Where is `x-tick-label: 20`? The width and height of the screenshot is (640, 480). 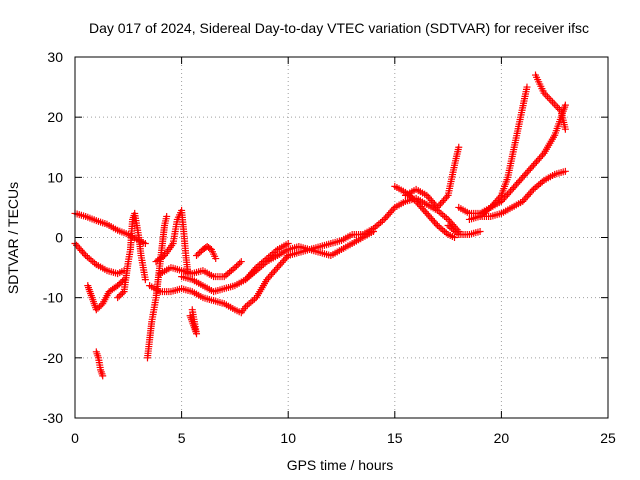 x-tick-label: 20 is located at coordinates (502, 438).